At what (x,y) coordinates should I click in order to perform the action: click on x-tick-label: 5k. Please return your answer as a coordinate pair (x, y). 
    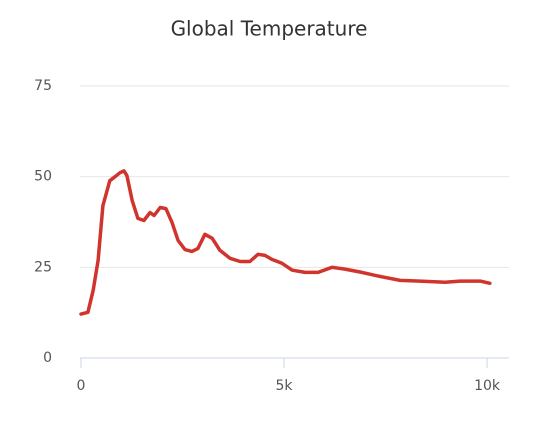
    Looking at the image, I should click on (285, 386).